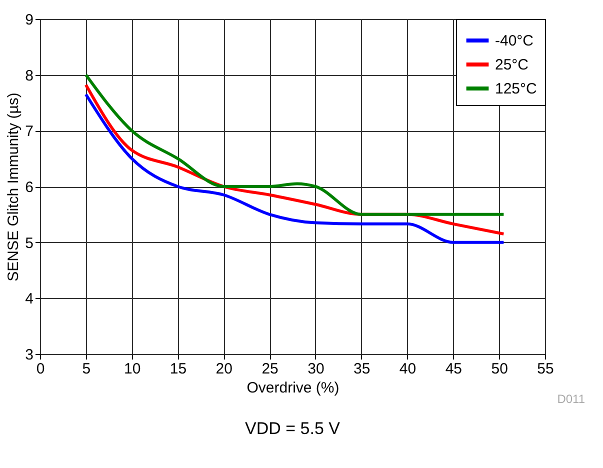  I want to click on x-tick-label: 50, so click(499, 369).